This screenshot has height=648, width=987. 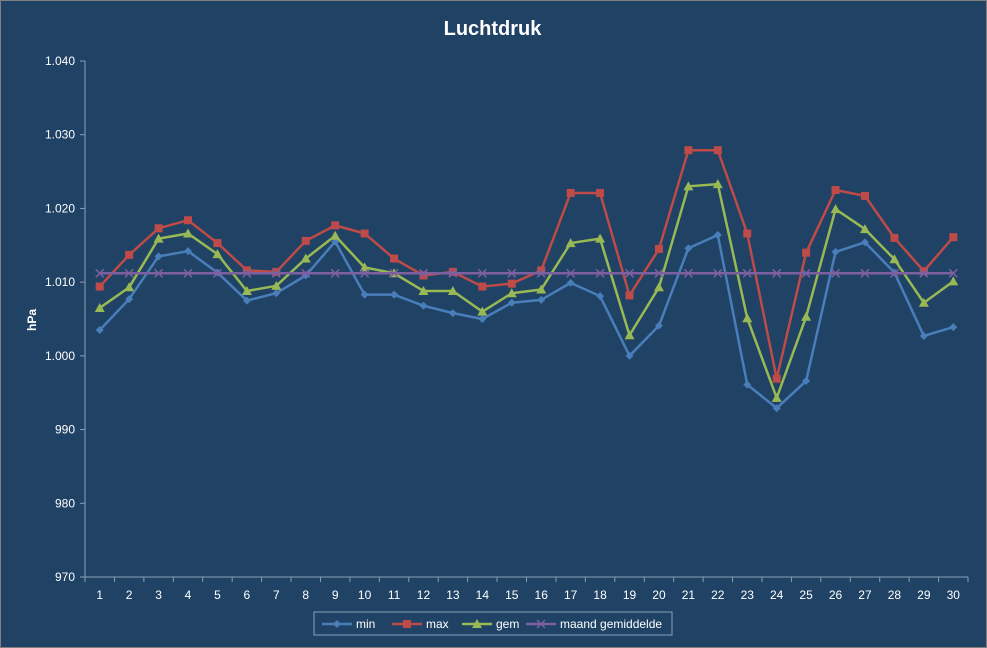 I want to click on legend-item-maand-gemiddelde: maand gemiddelde, so click(x=594, y=624).